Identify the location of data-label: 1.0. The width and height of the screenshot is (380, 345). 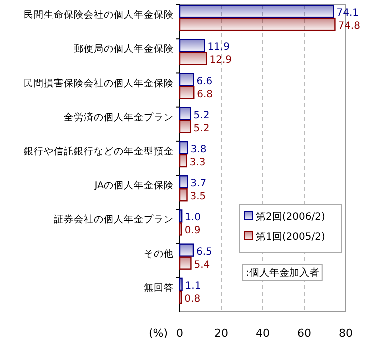
(193, 218).